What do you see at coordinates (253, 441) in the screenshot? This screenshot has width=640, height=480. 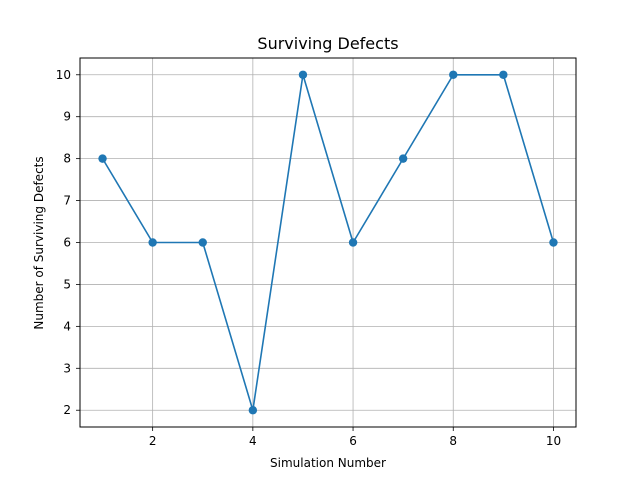 I see `x-tick-label: 4` at bounding box center [253, 441].